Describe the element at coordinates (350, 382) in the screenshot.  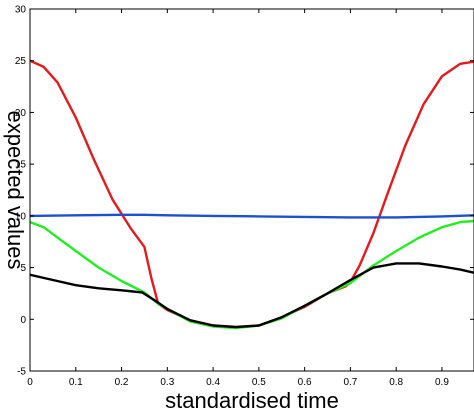
I see `x-tick-label: 0.7` at that location.